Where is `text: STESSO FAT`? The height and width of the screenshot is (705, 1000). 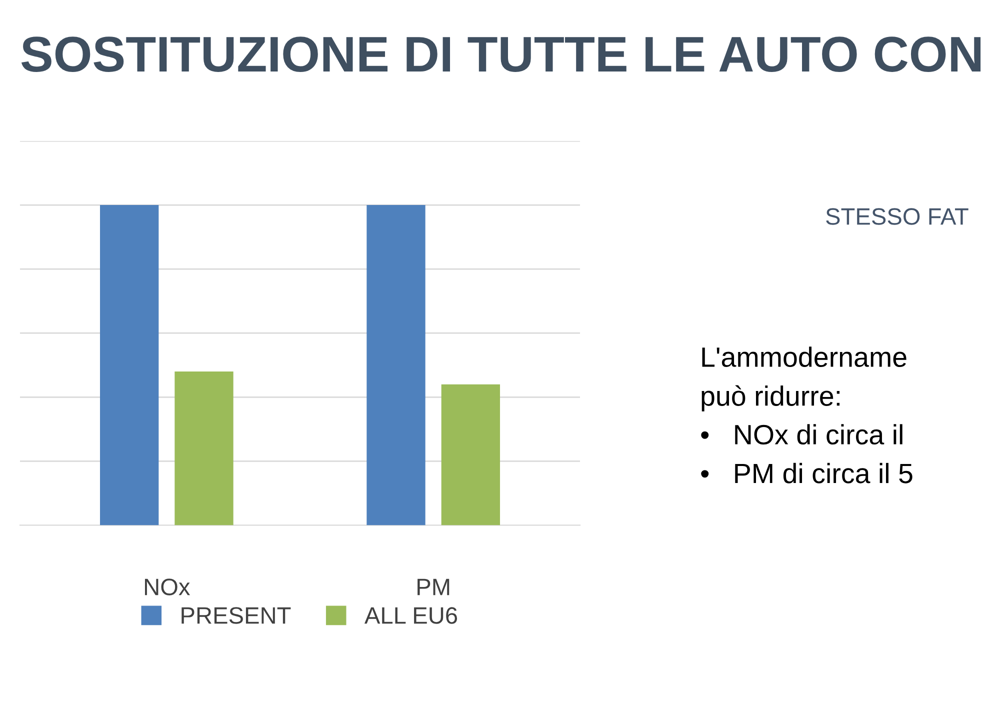 text: STESSO FAT is located at coordinates (897, 216).